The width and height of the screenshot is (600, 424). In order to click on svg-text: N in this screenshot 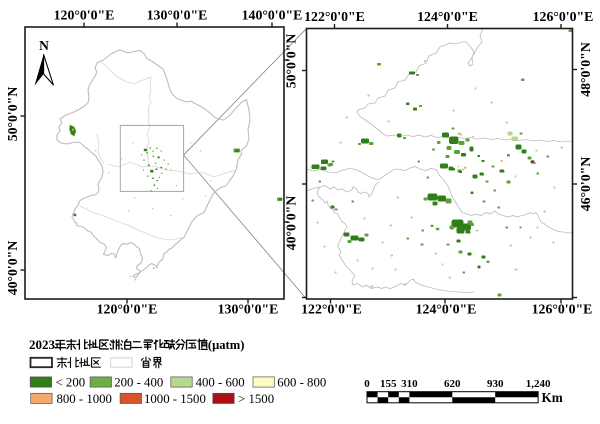, I will do `click(44, 45)`.